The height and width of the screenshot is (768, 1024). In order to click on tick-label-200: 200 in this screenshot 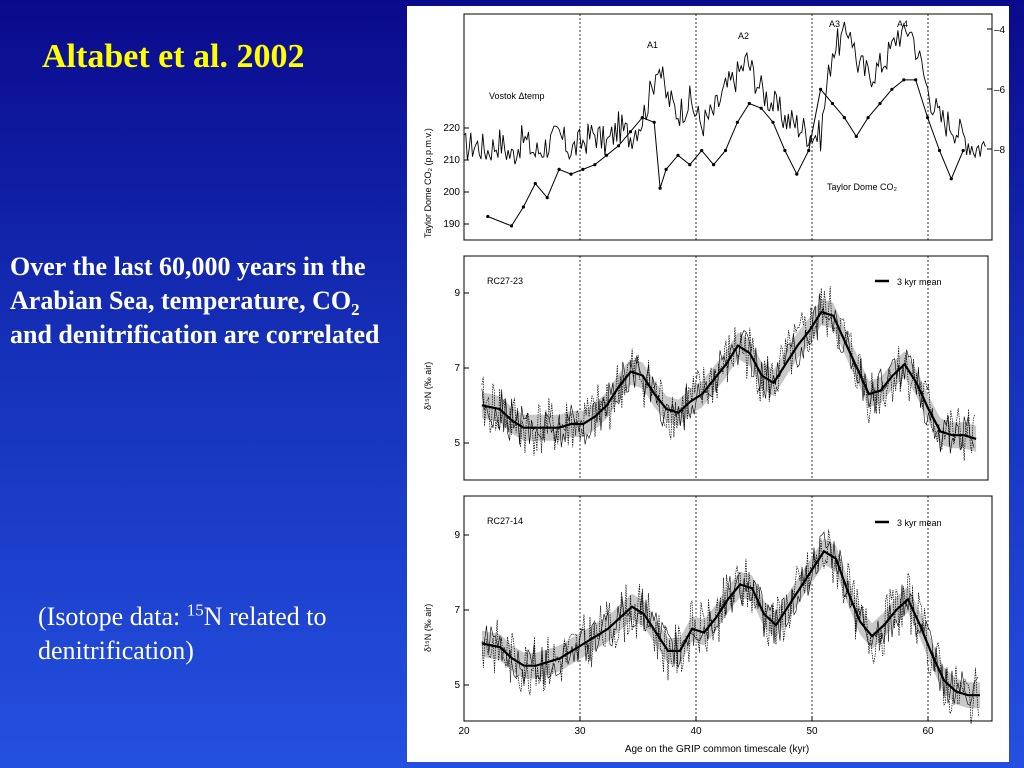, I will do `click(451, 192)`.